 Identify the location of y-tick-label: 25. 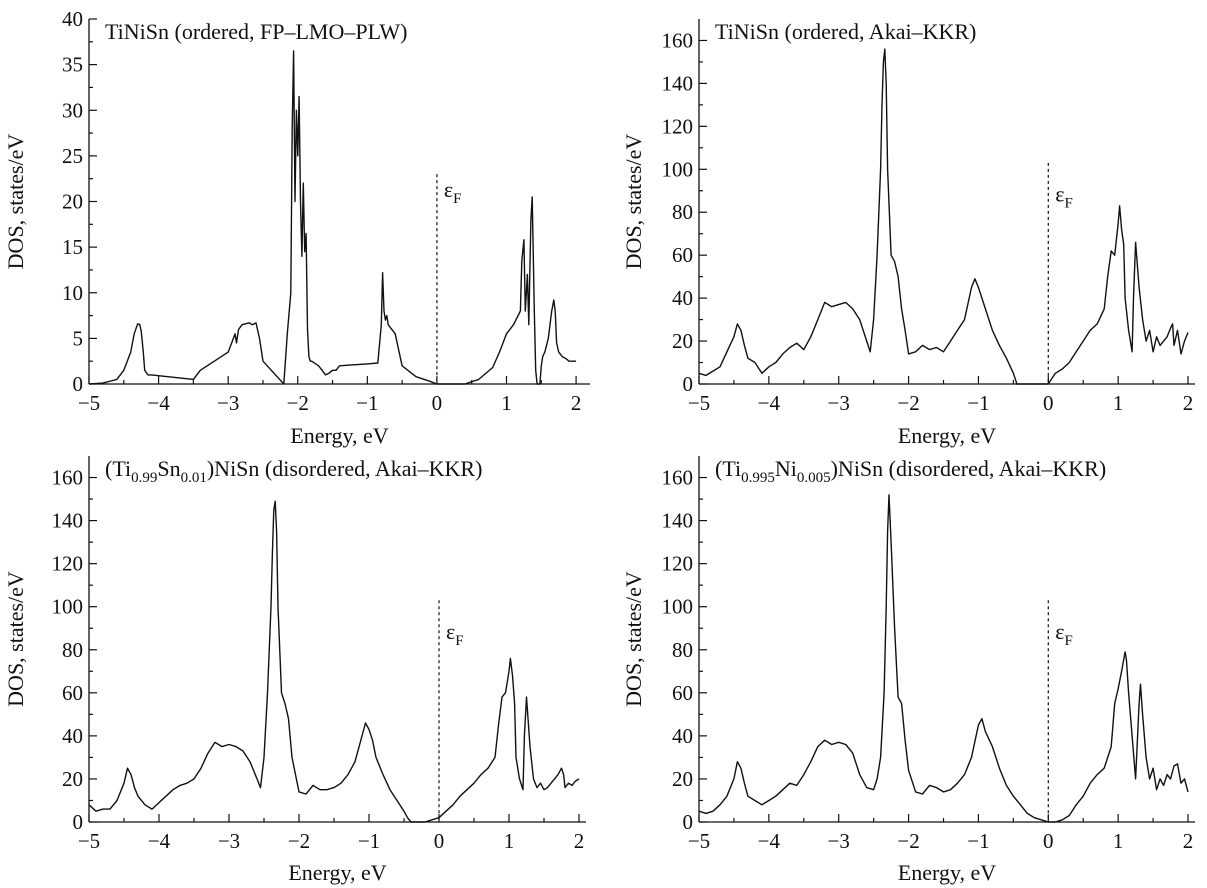
(72, 156).